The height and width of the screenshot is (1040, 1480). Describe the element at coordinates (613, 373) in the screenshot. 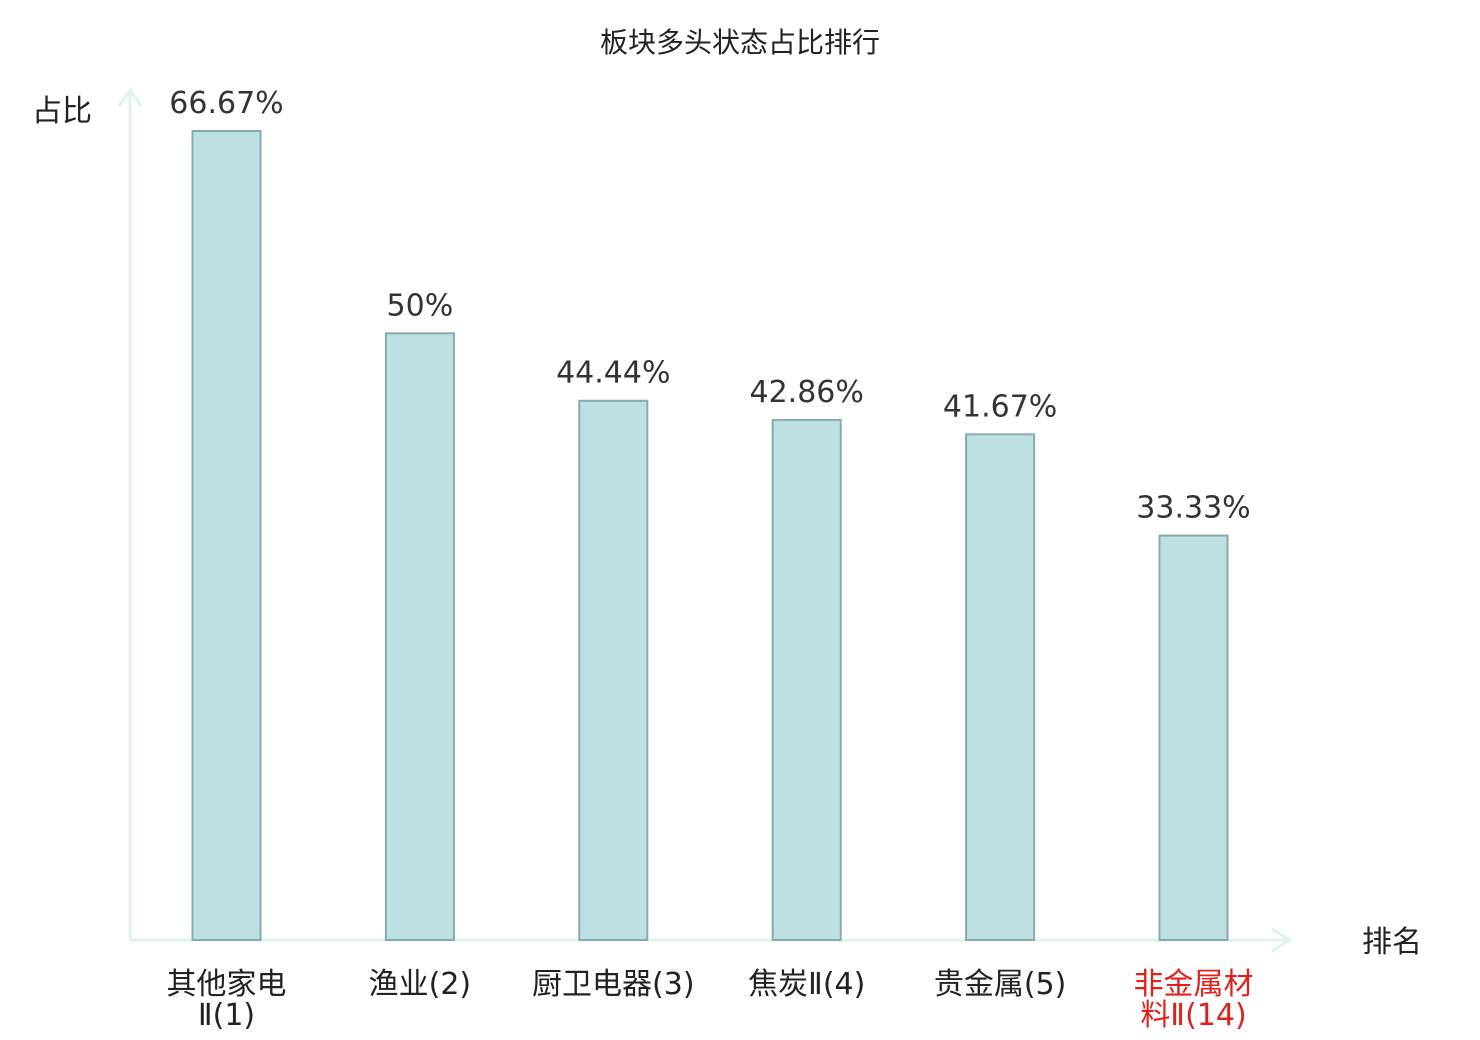

I see `value-label-3: 44.44%` at that location.